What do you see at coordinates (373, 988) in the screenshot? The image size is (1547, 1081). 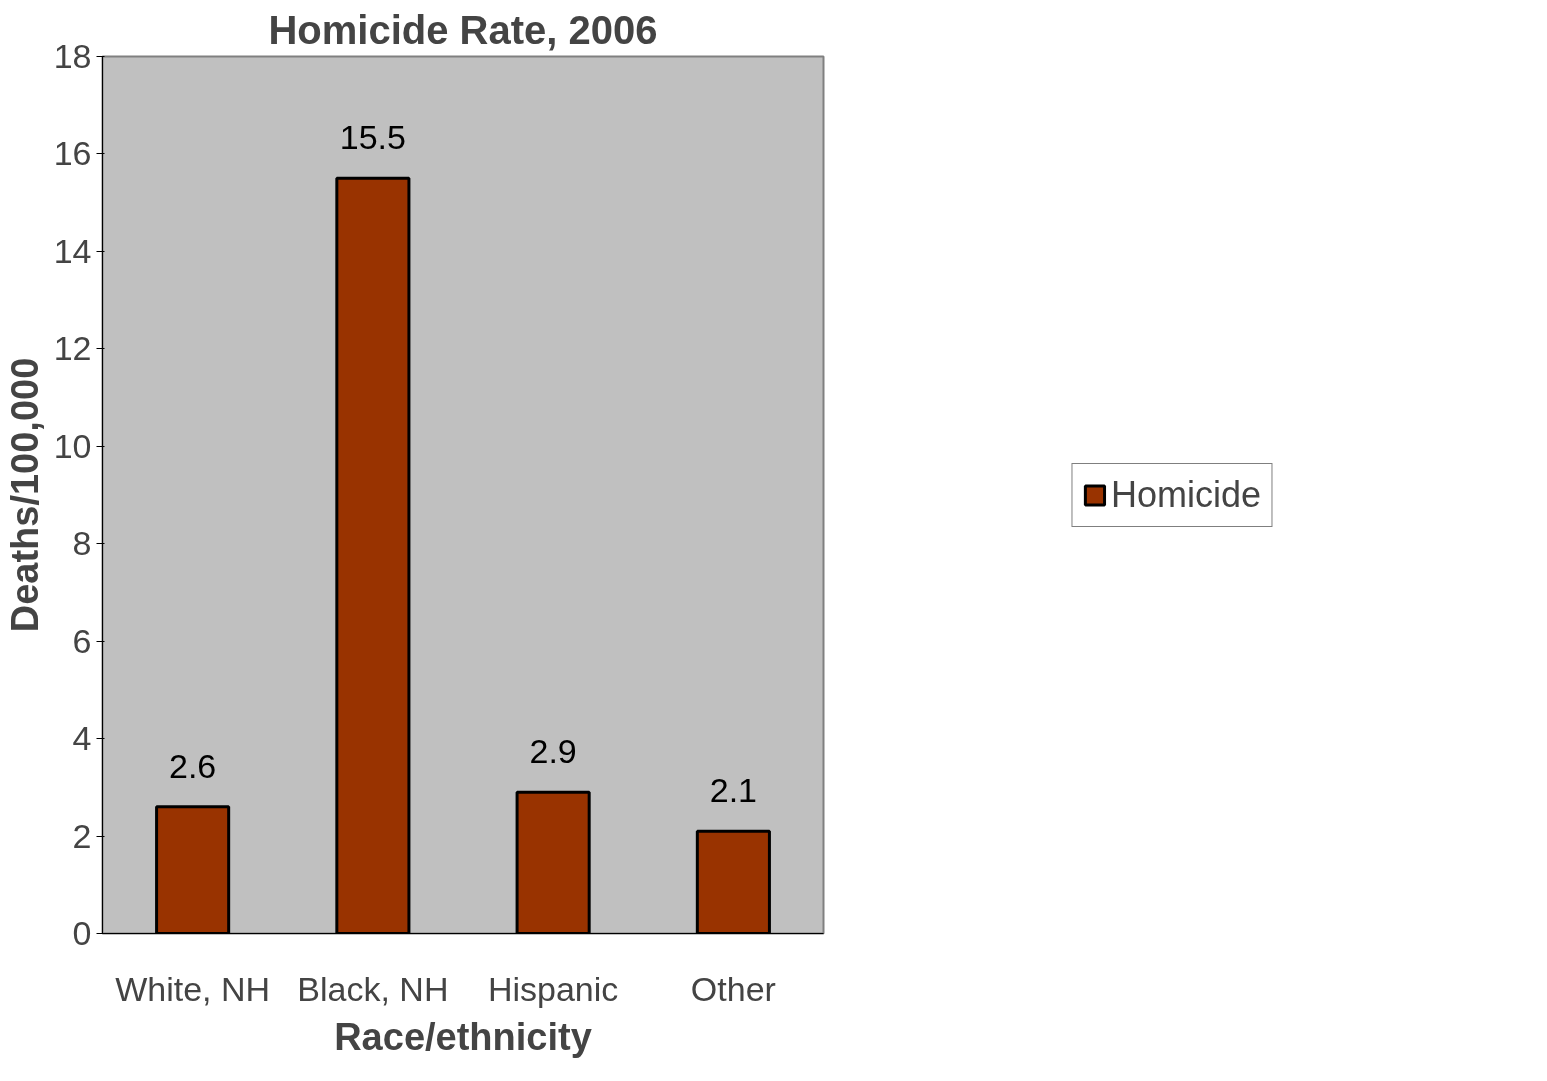 I see `x-tick-label: Black, NH` at bounding box center [373, 988].